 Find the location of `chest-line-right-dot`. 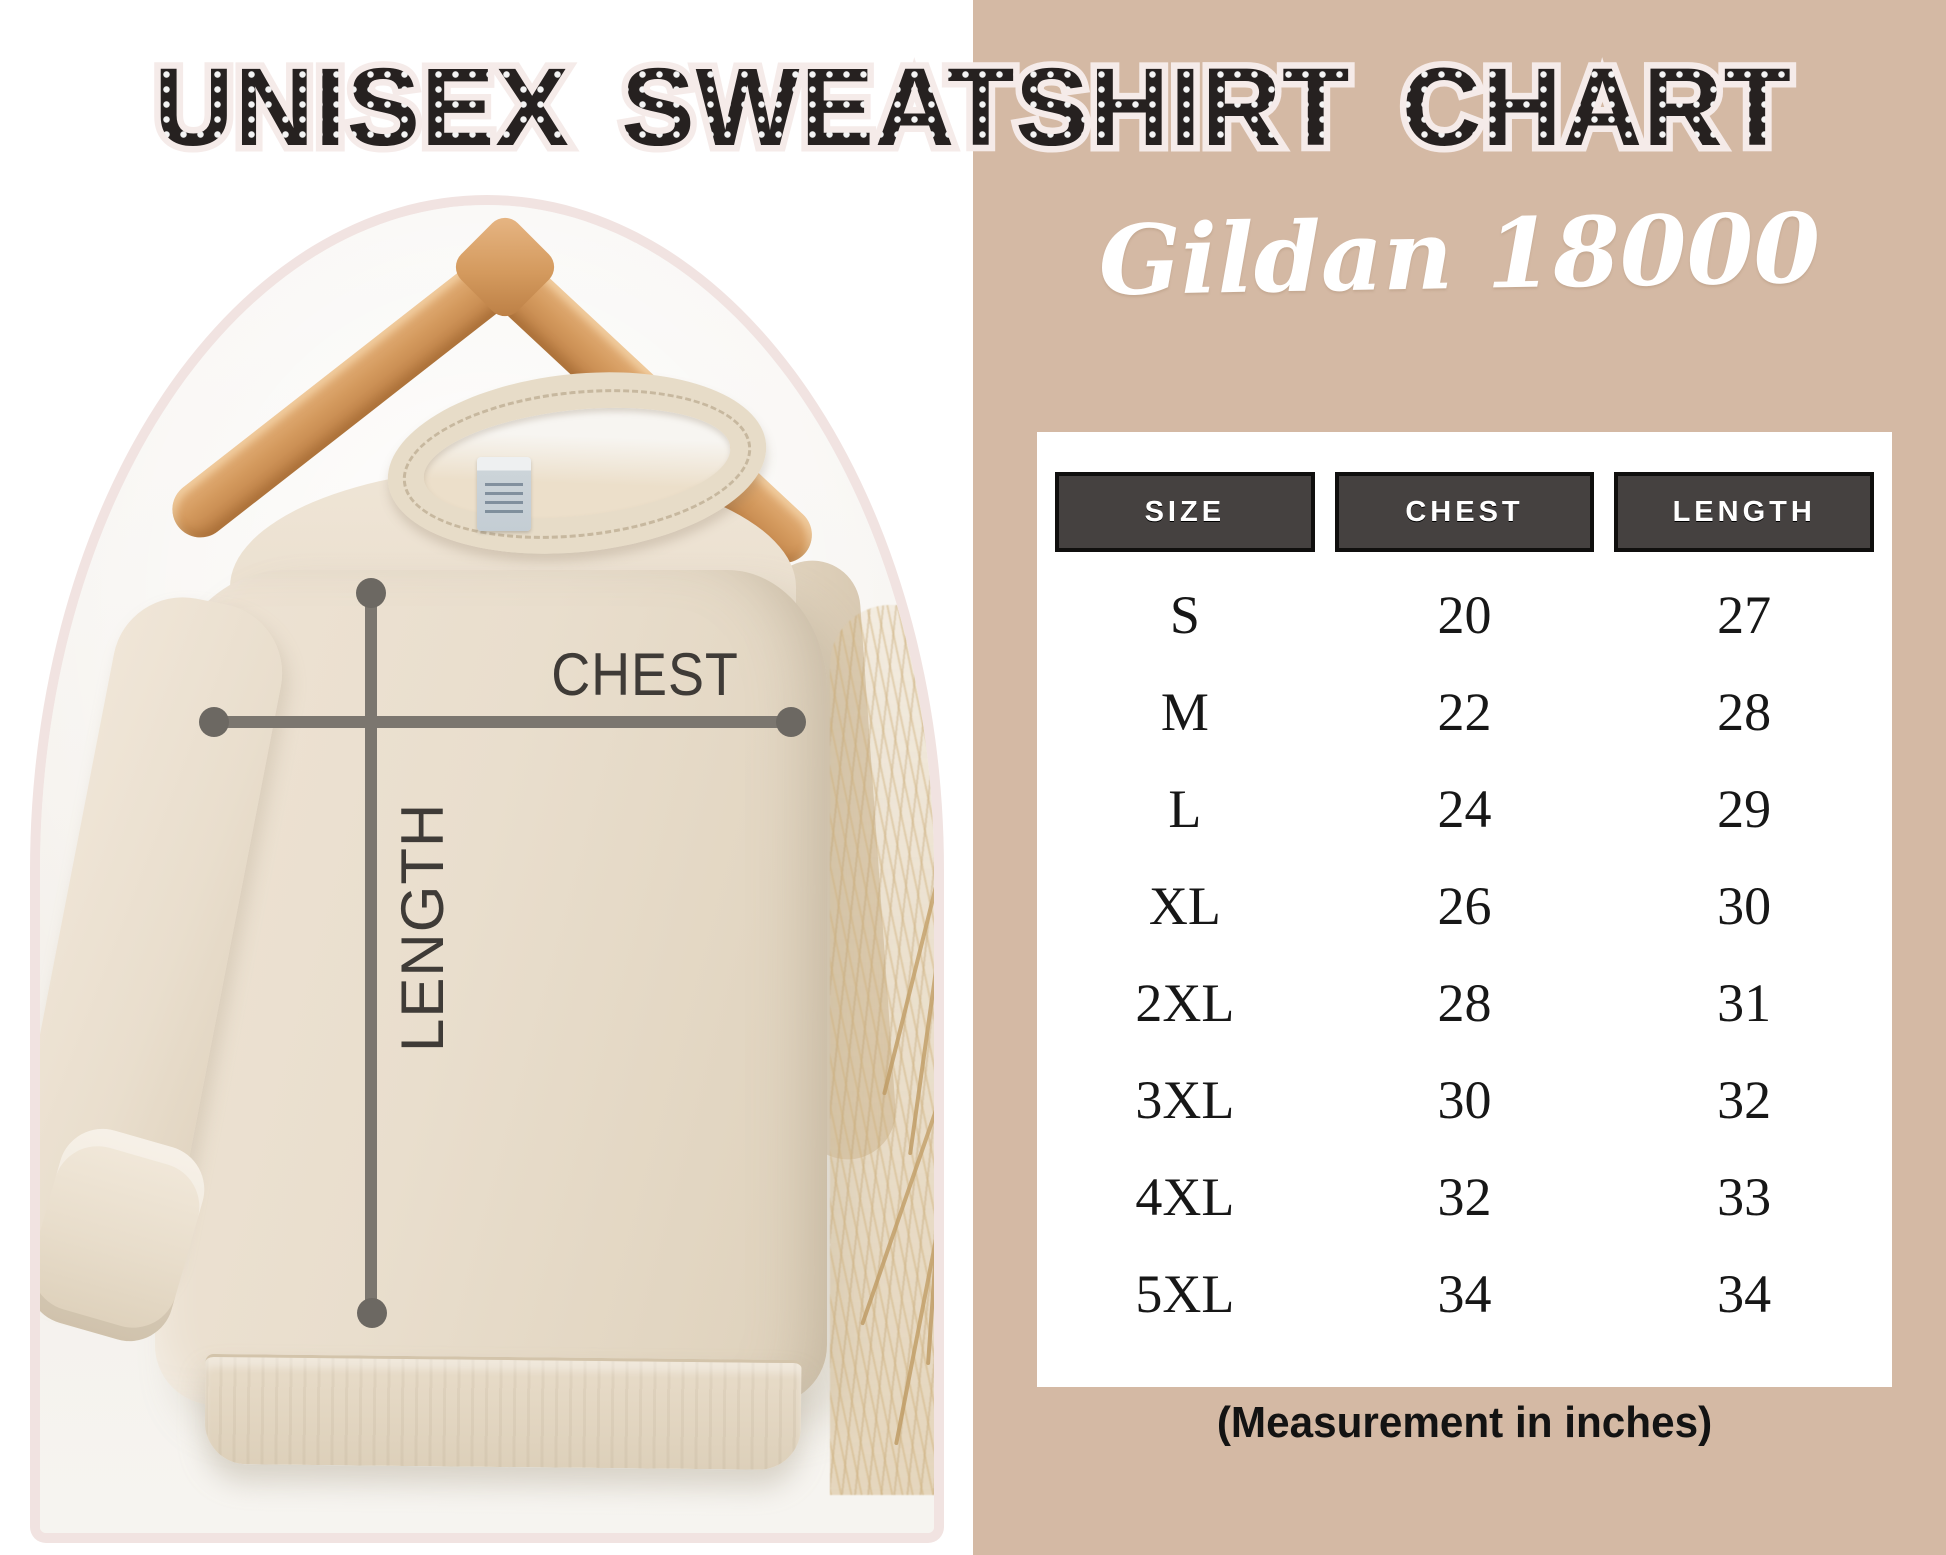

chest-line-right-dot is located at coordinates (791, 722).